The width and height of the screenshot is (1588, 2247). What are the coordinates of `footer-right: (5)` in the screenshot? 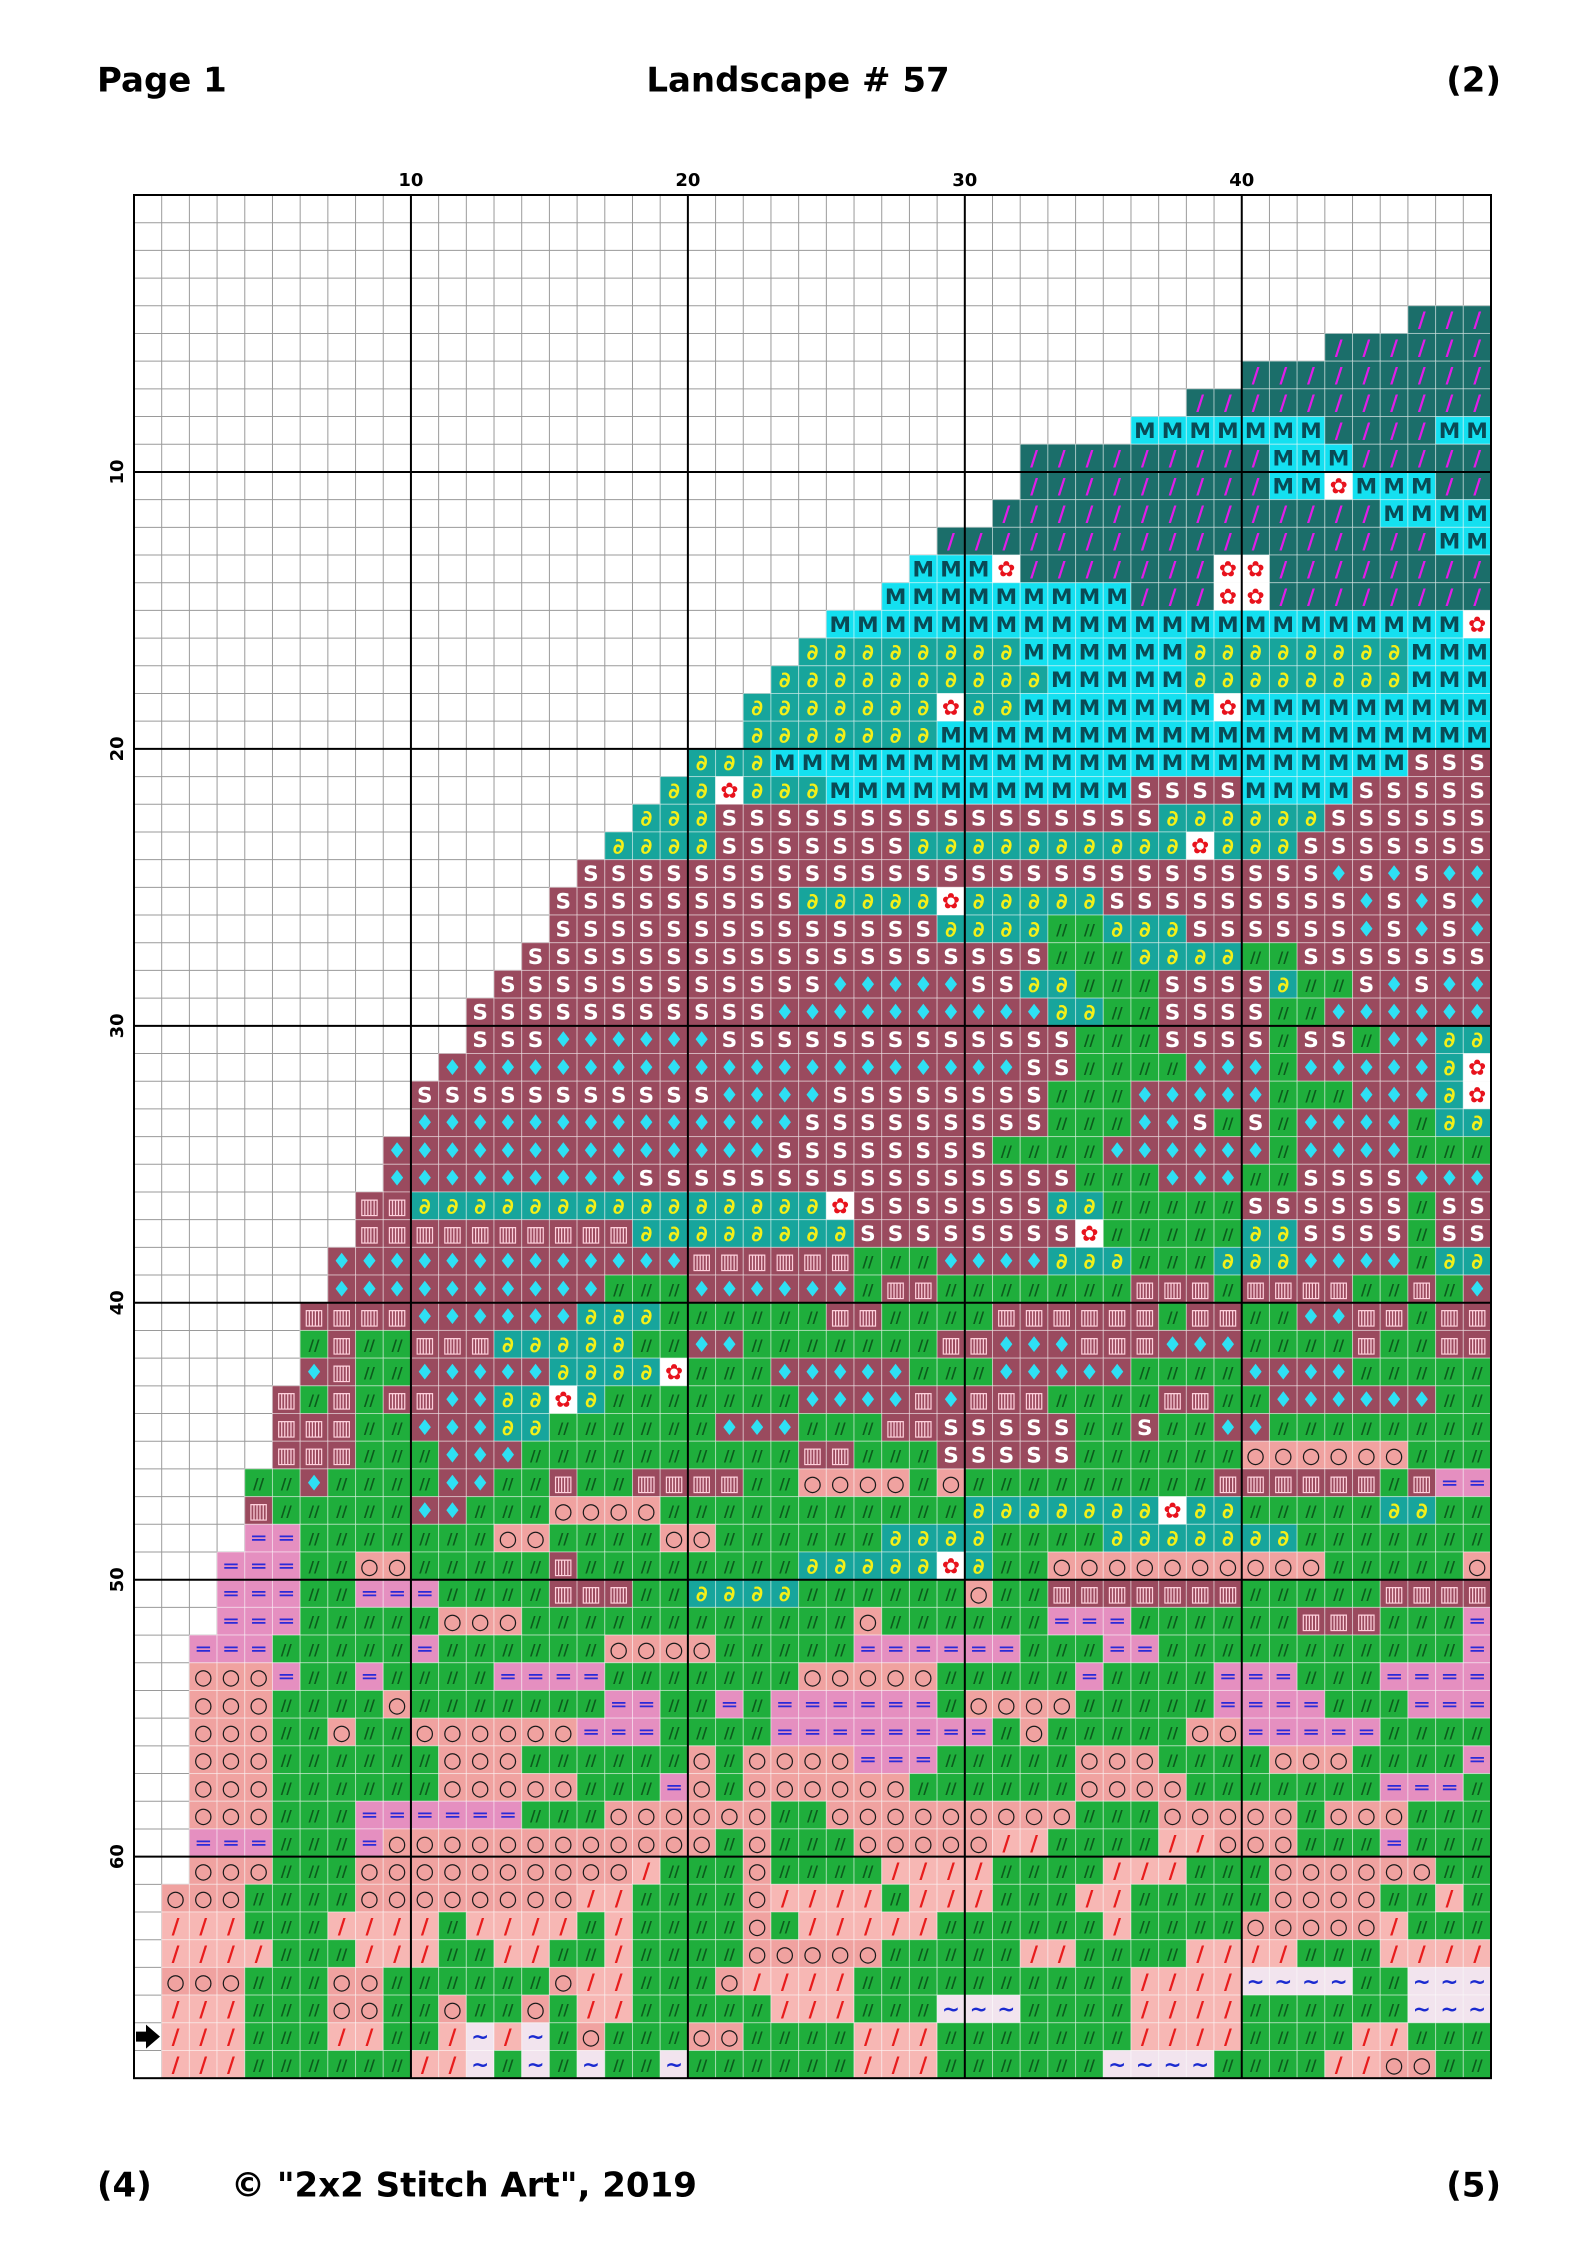 It's located at (1473, 2186).